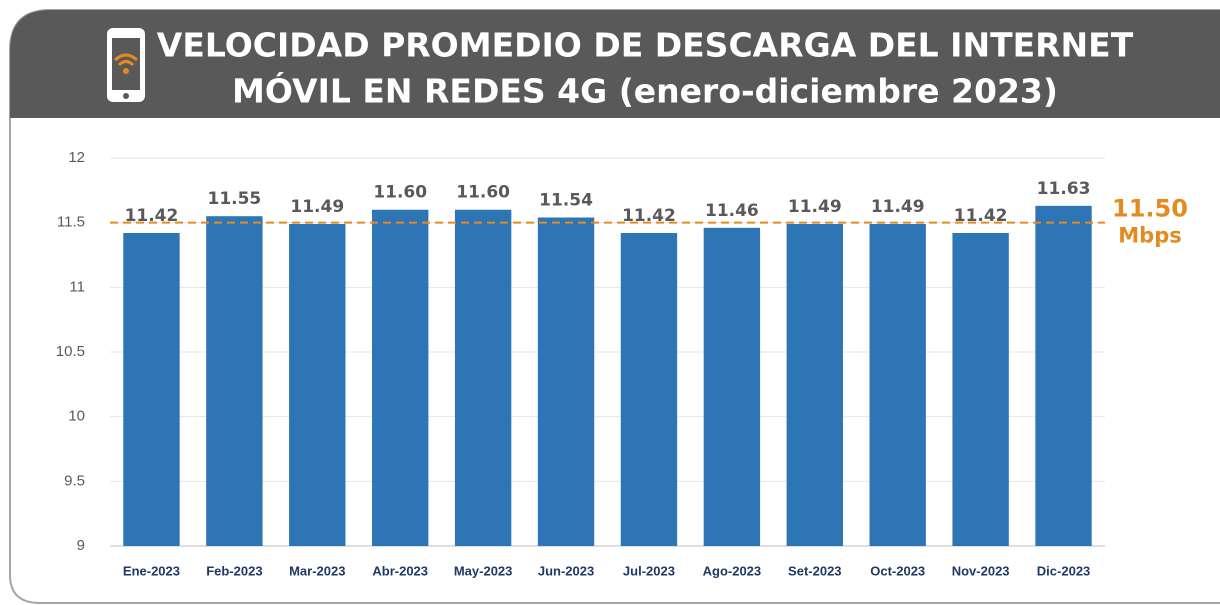 This screenshot has height=605, width=1220. Describe the element at coordinates (483, 570) in the screenshot. I see `x-tick-label: May-2023` at that location.